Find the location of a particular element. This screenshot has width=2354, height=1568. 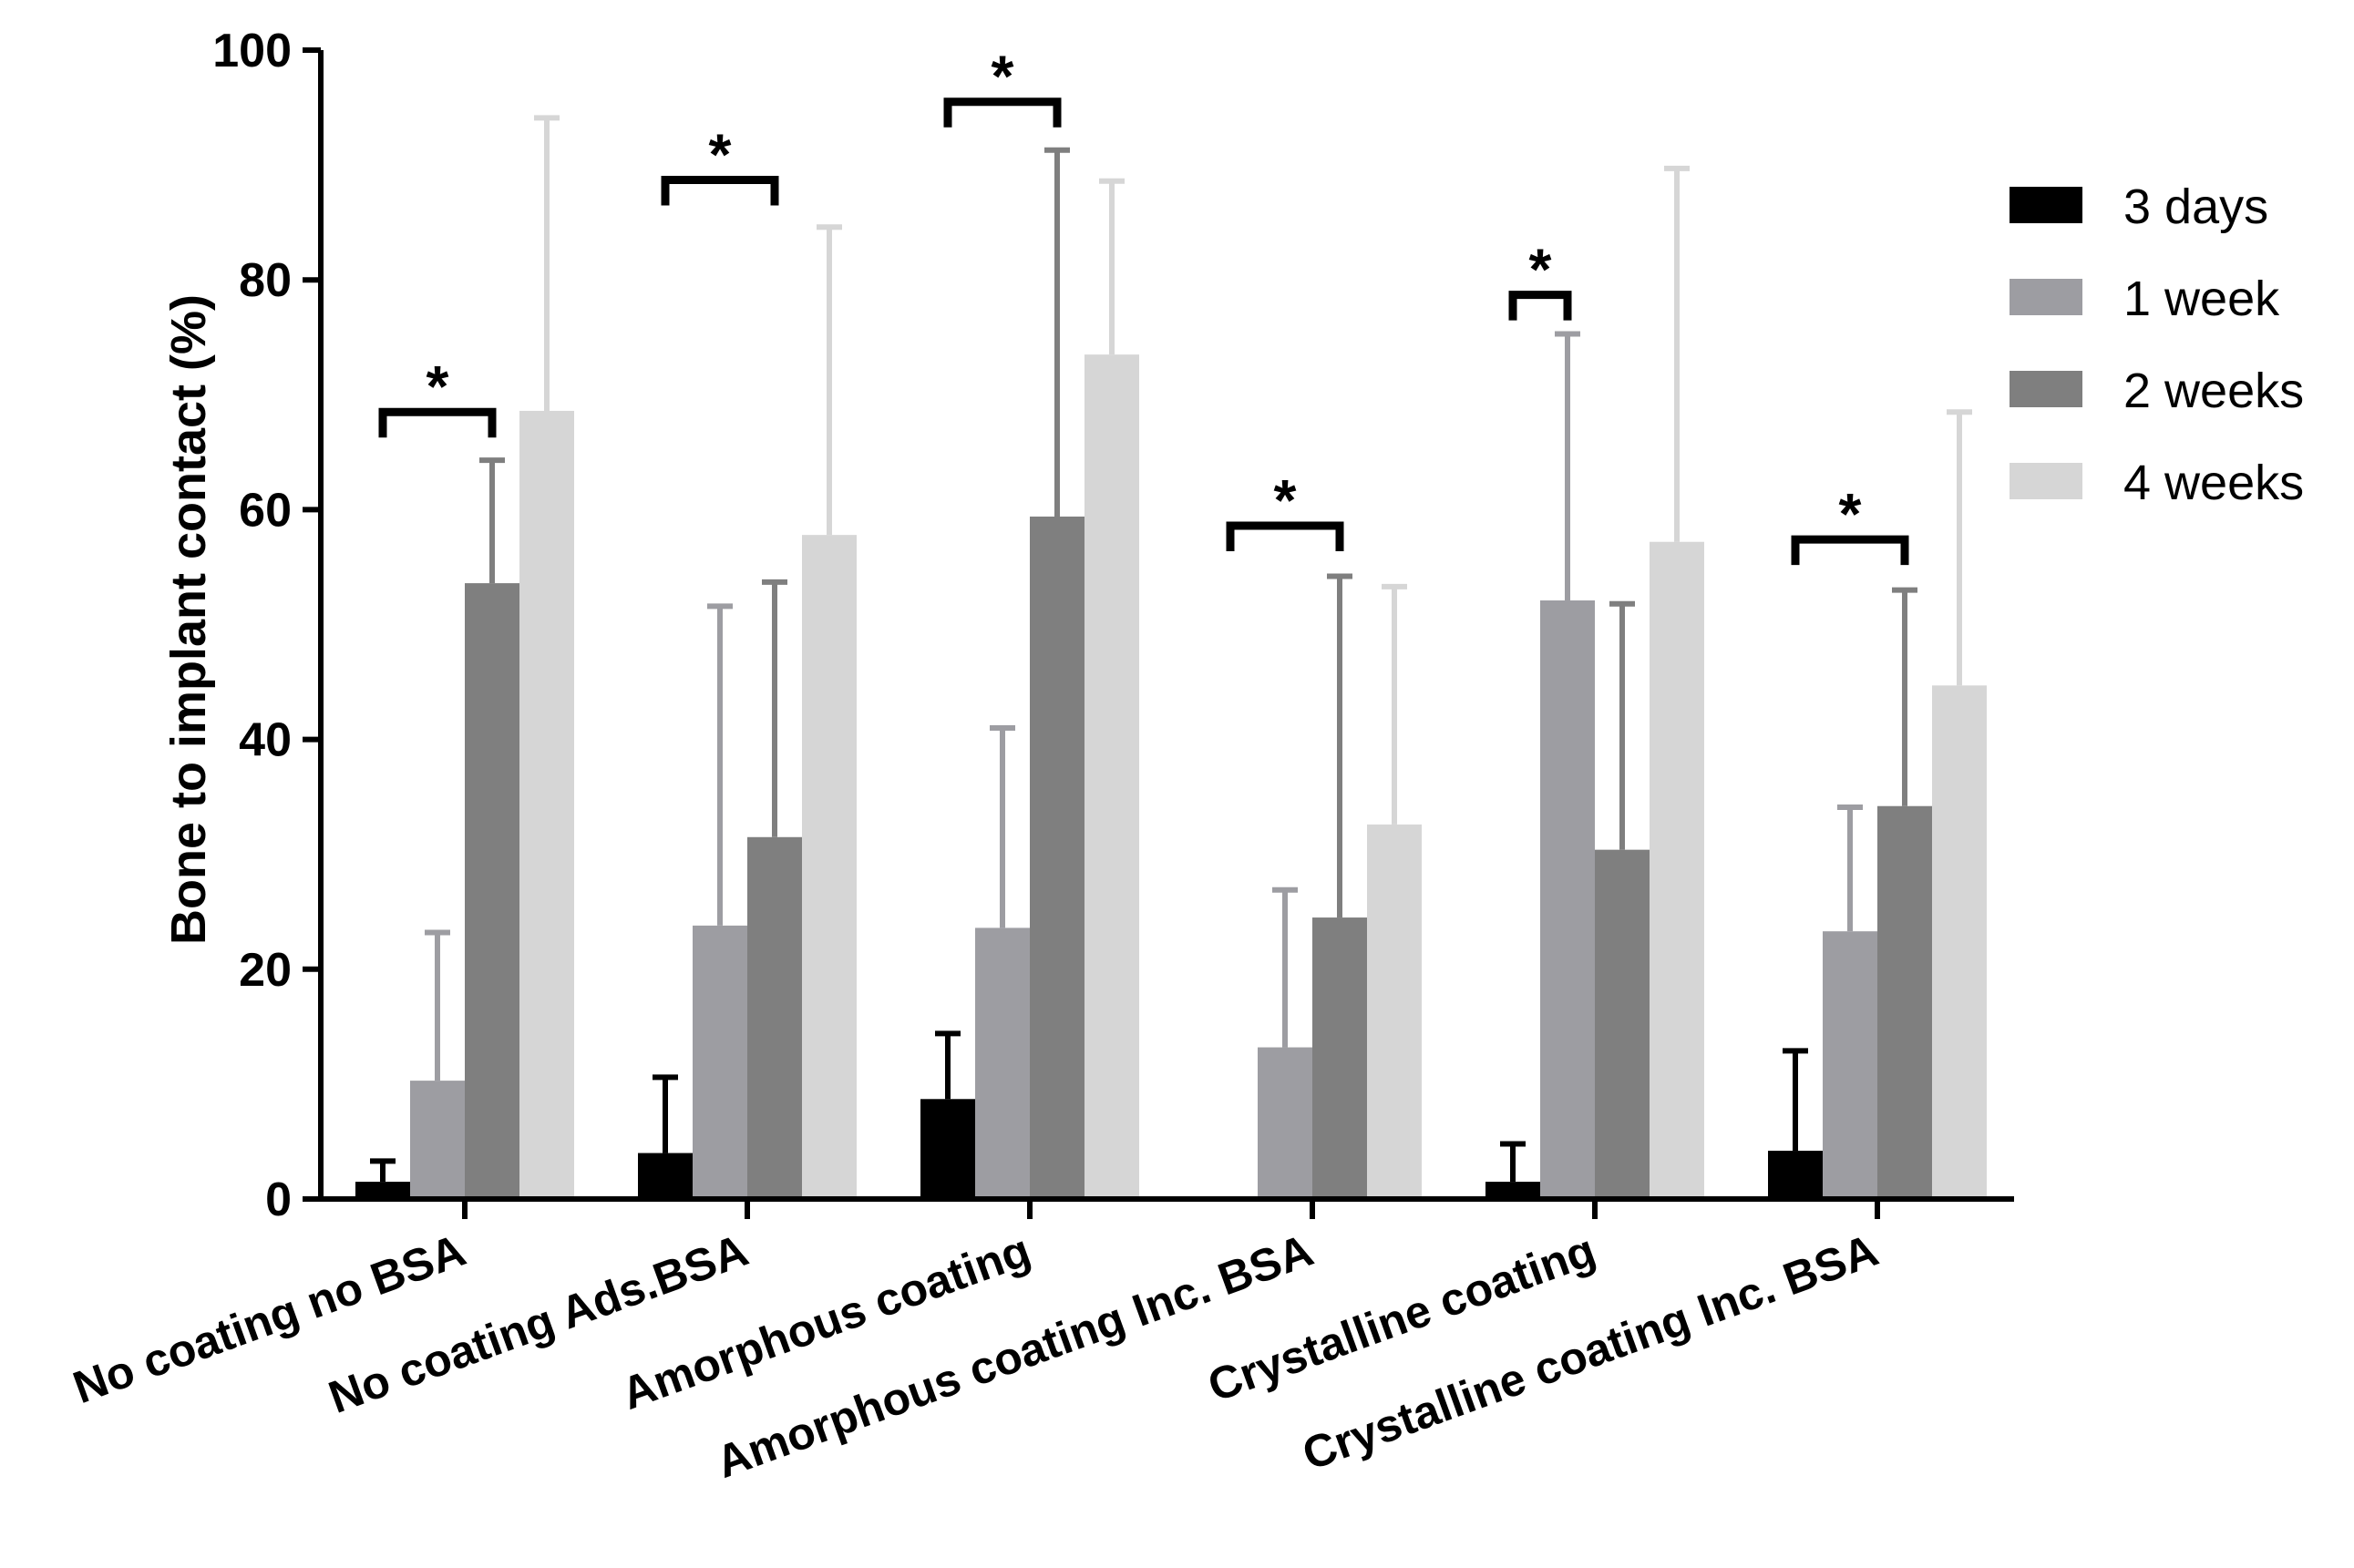

legend: 3 days 1 week 2 weeks 4 weeks is located at coordinates (2157, 344).